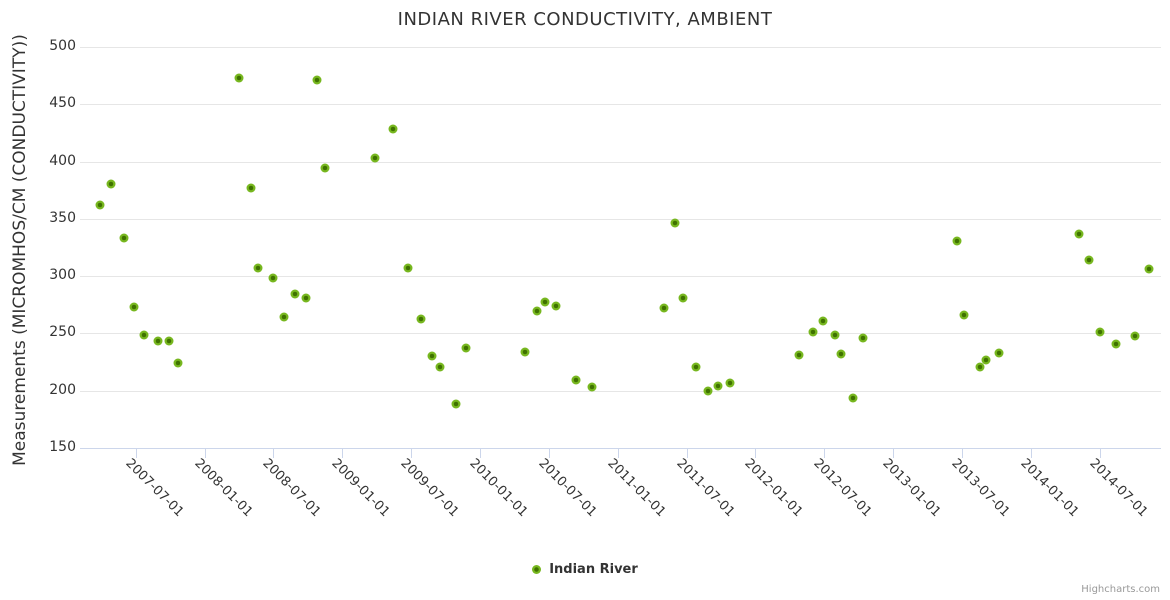  What do you see at coordinates (567, 488) in the screenshot?
I see `x-axis-label: 2010-07-01` at bounding box center [567, 488].